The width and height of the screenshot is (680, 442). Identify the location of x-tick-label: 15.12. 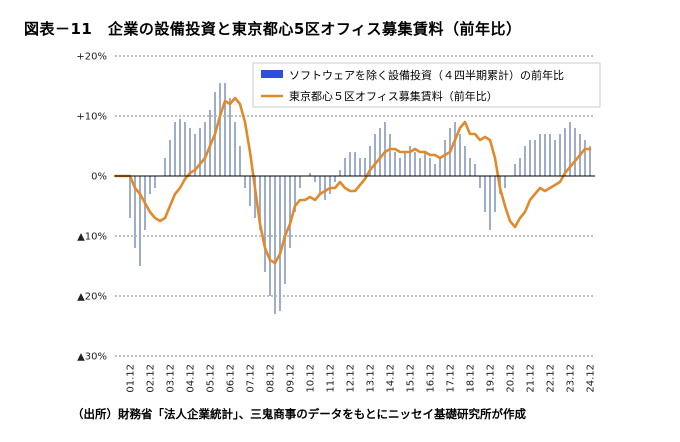
(411, 378).